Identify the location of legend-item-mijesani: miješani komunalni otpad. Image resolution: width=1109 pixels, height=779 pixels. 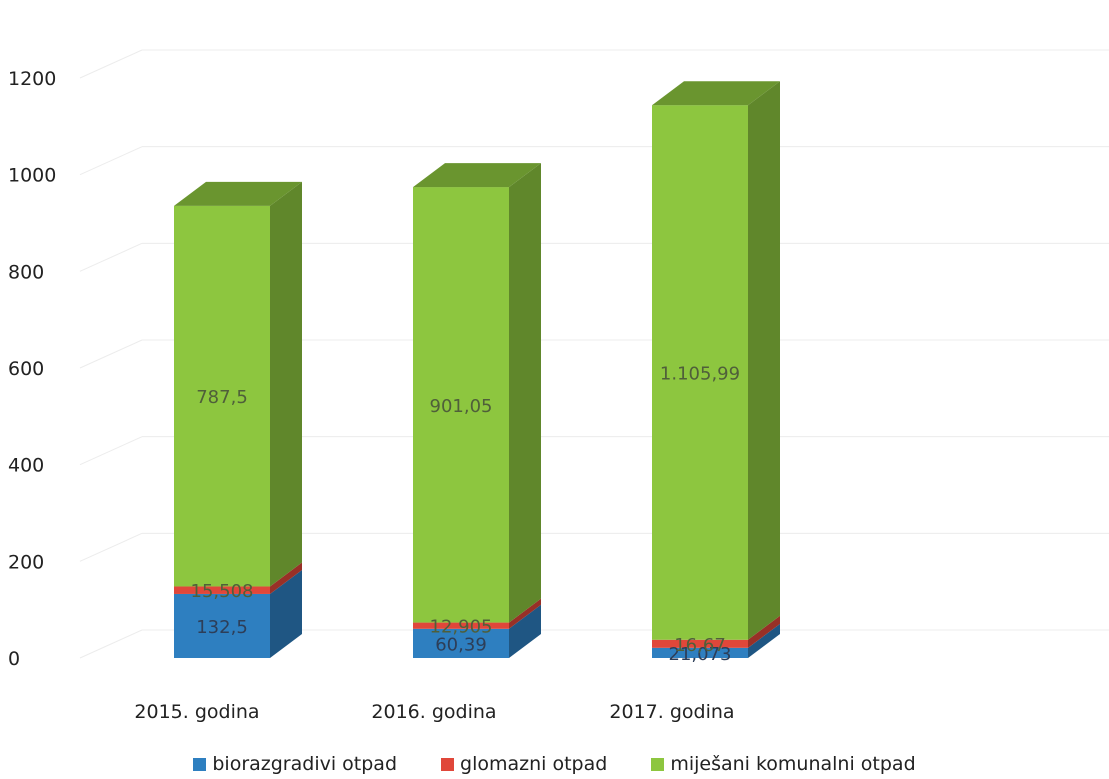
(783, 764).